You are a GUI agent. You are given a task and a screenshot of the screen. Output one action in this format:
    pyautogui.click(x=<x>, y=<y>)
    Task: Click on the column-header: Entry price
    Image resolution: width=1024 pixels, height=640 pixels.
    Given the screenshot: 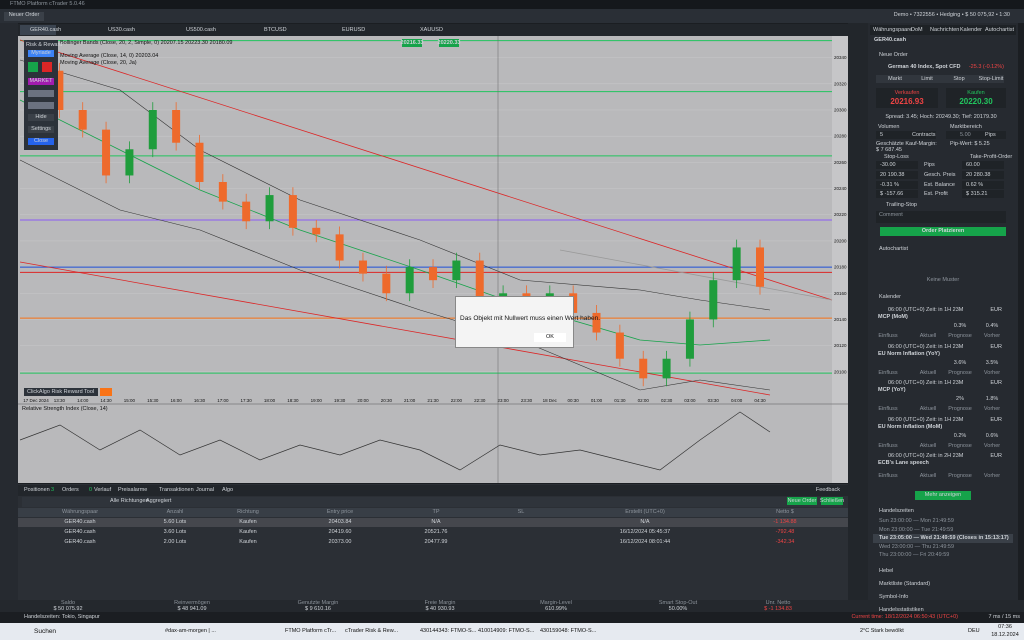 What is the action you would take?
    pyautogui.click(x=340, y=512)
    